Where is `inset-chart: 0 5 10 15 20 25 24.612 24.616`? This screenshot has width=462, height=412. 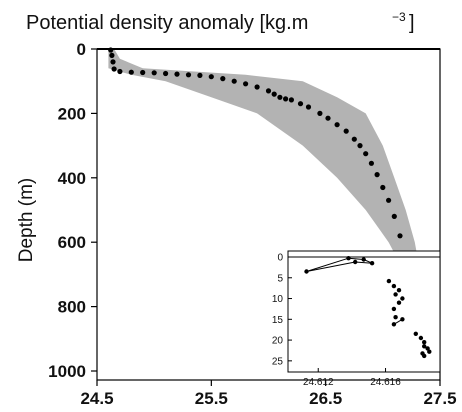 inset-chart: 0 5 10 15 20 25 24.612 24.616 is located at coordinates (356, 319).